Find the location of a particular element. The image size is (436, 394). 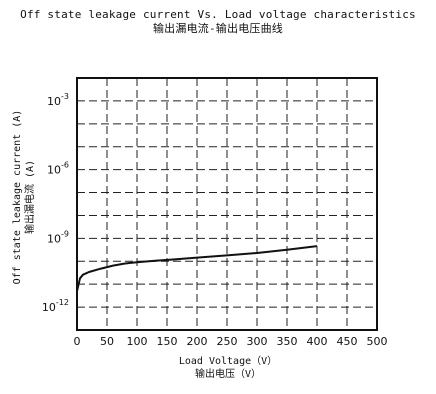

series-line is located at coordinates (197, 268).